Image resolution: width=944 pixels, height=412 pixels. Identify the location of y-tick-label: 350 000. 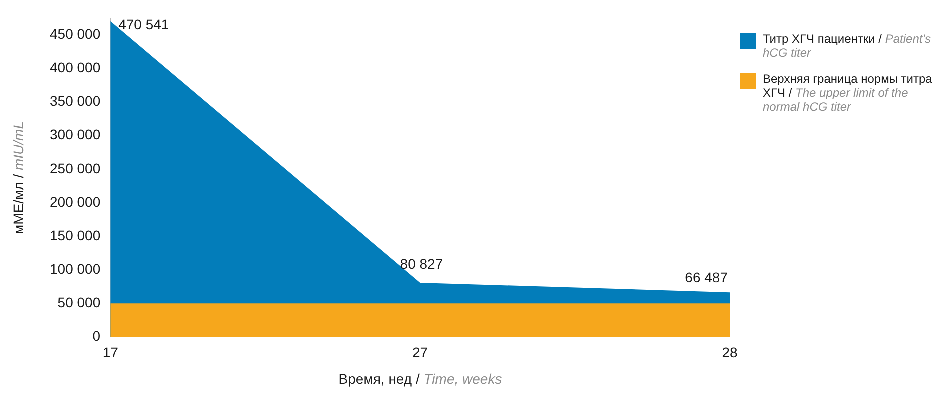
(75, 101).